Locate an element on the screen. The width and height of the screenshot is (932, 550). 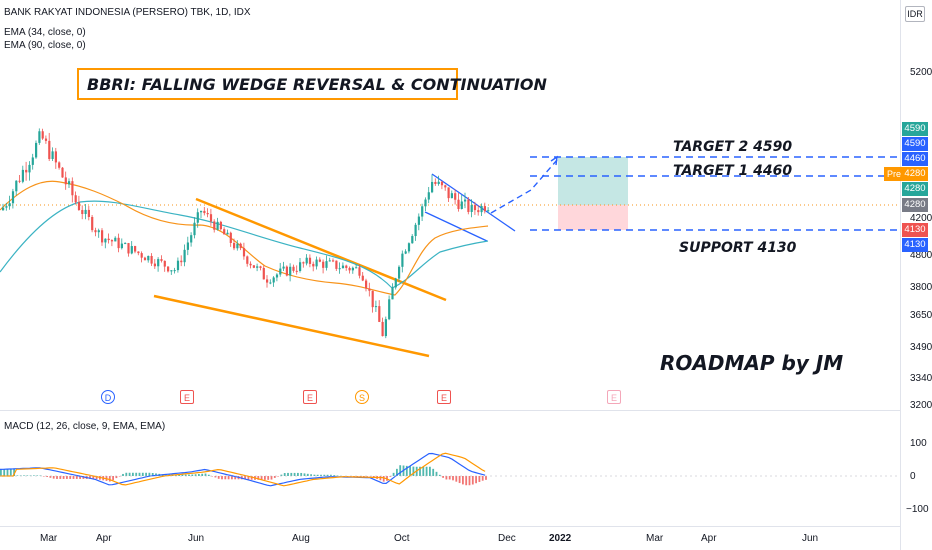
ema90-legend: EMA (90, close, 0) is located at coordinates (45, 45).